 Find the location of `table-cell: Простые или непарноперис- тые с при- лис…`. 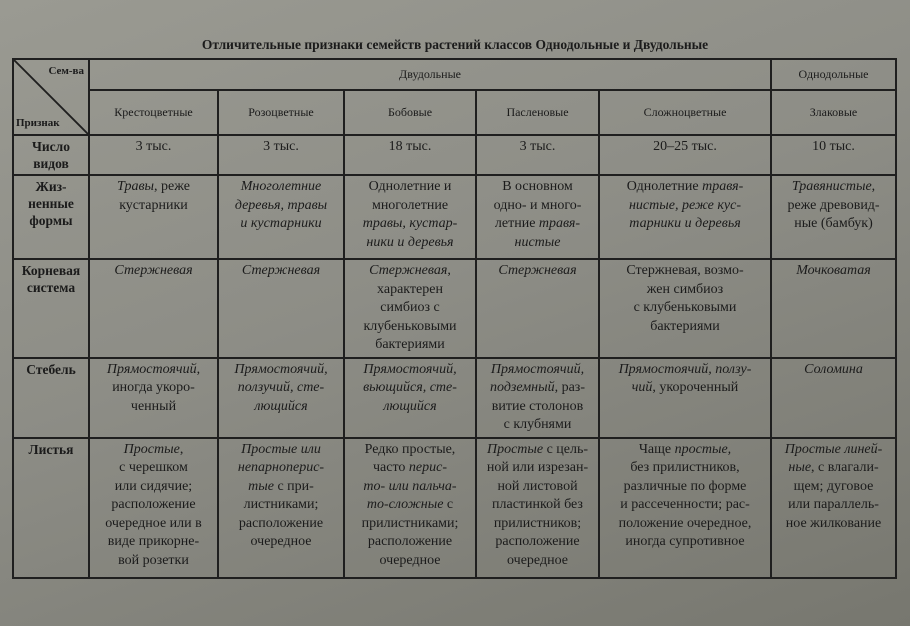

table-cell: Простые или непарноперис- тые с при- лис… is located at coordinates (281, 507).